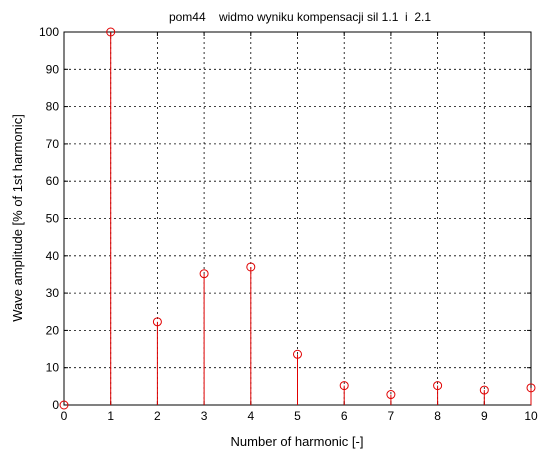 This screenshot has width=550, height=459. Describe the element at coordinates (53, 256) in the screenshot. I see `y-tick-label: 40` at that location.